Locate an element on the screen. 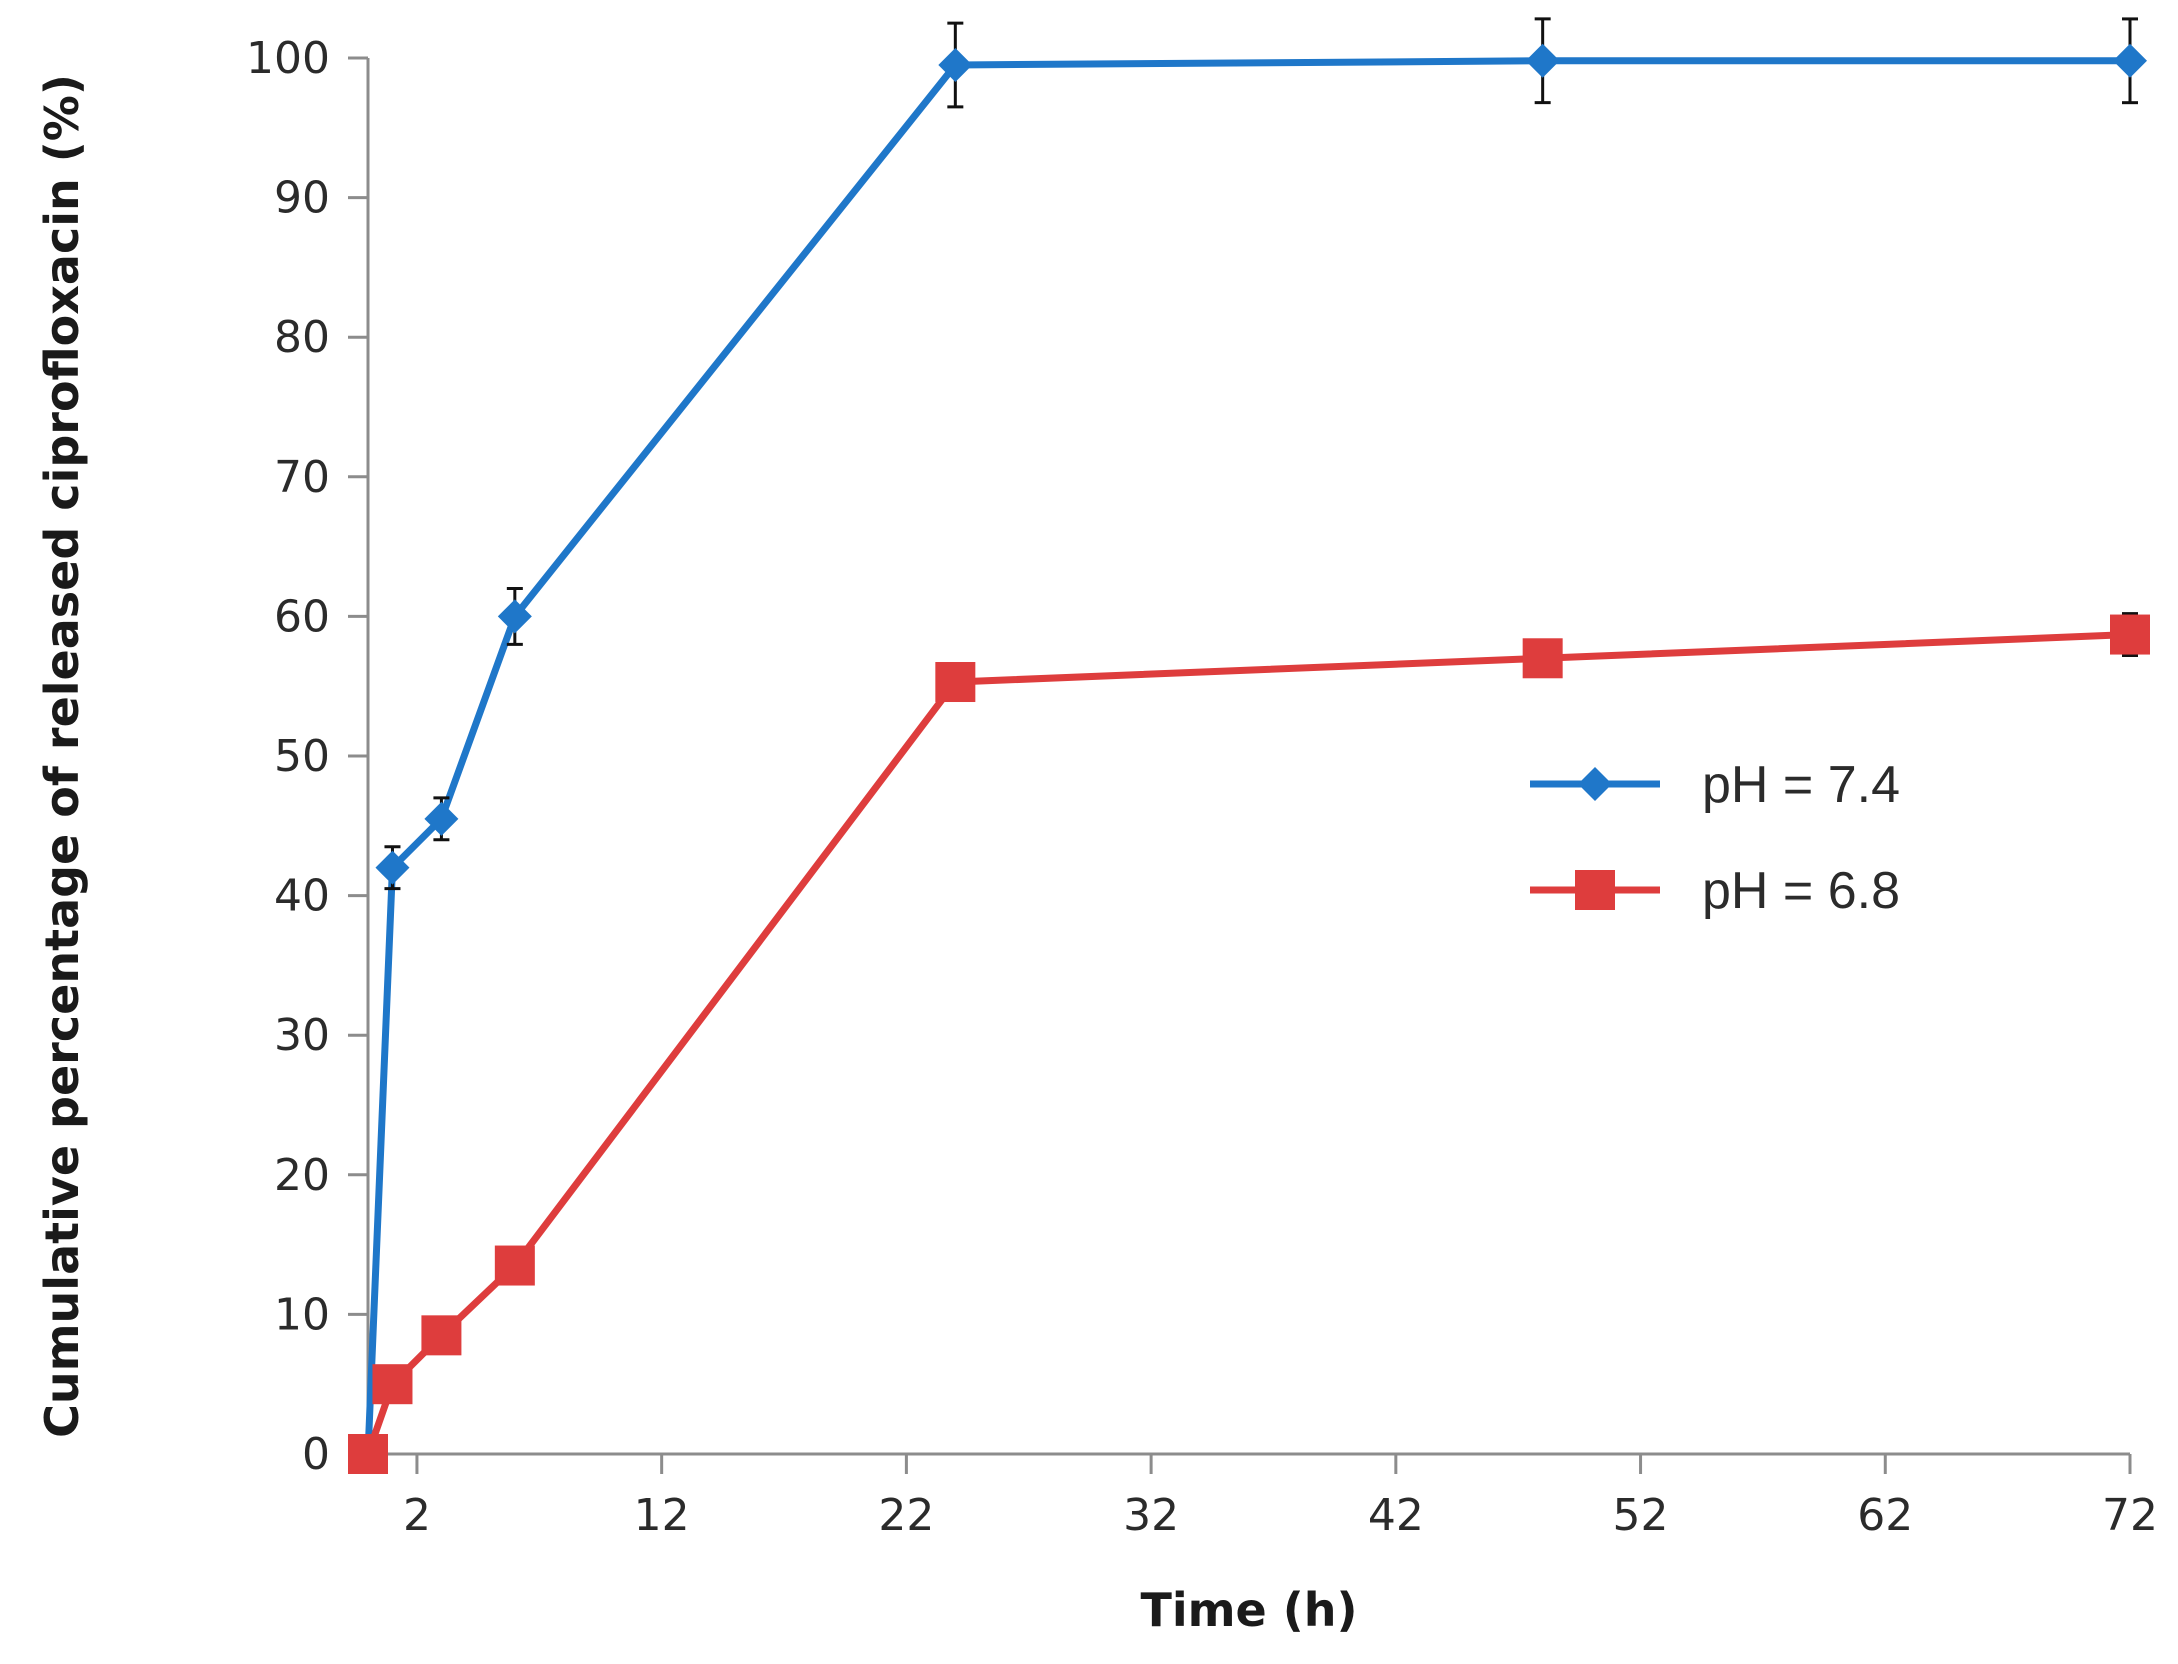 The width and height of the screenshot is (2178, 1664). legend: pH = 7.4 pH = 6.8 is located at coordinates (1715, 838).